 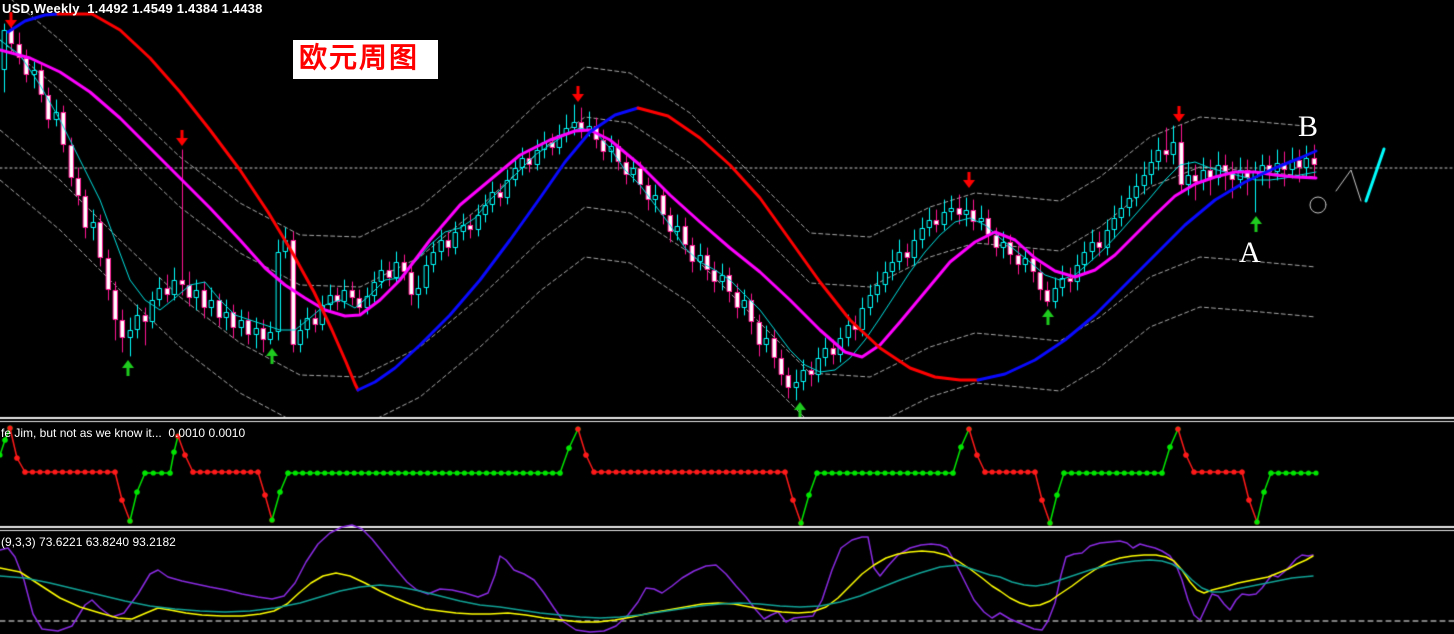 What do you see at coordinates (88, 542) in the screenshot?
I see `indicator-label-stochastic: (9,3,3) 73.6221 63.8240 93.2182` at bounding box center [88, 542].